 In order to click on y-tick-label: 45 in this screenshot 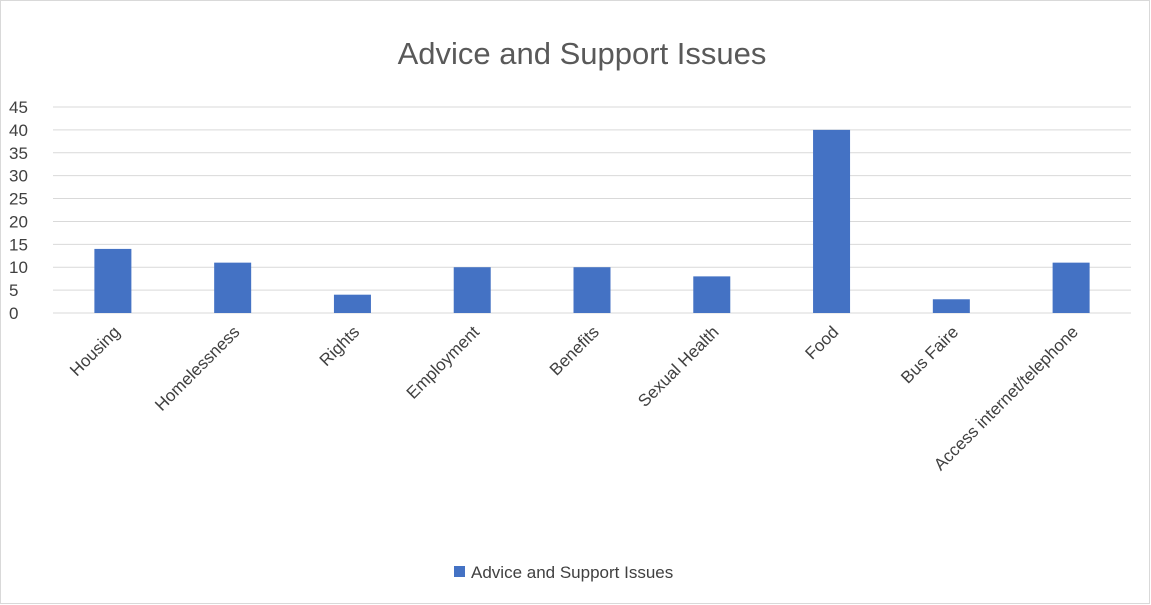, I will do `click(18, 107)`.